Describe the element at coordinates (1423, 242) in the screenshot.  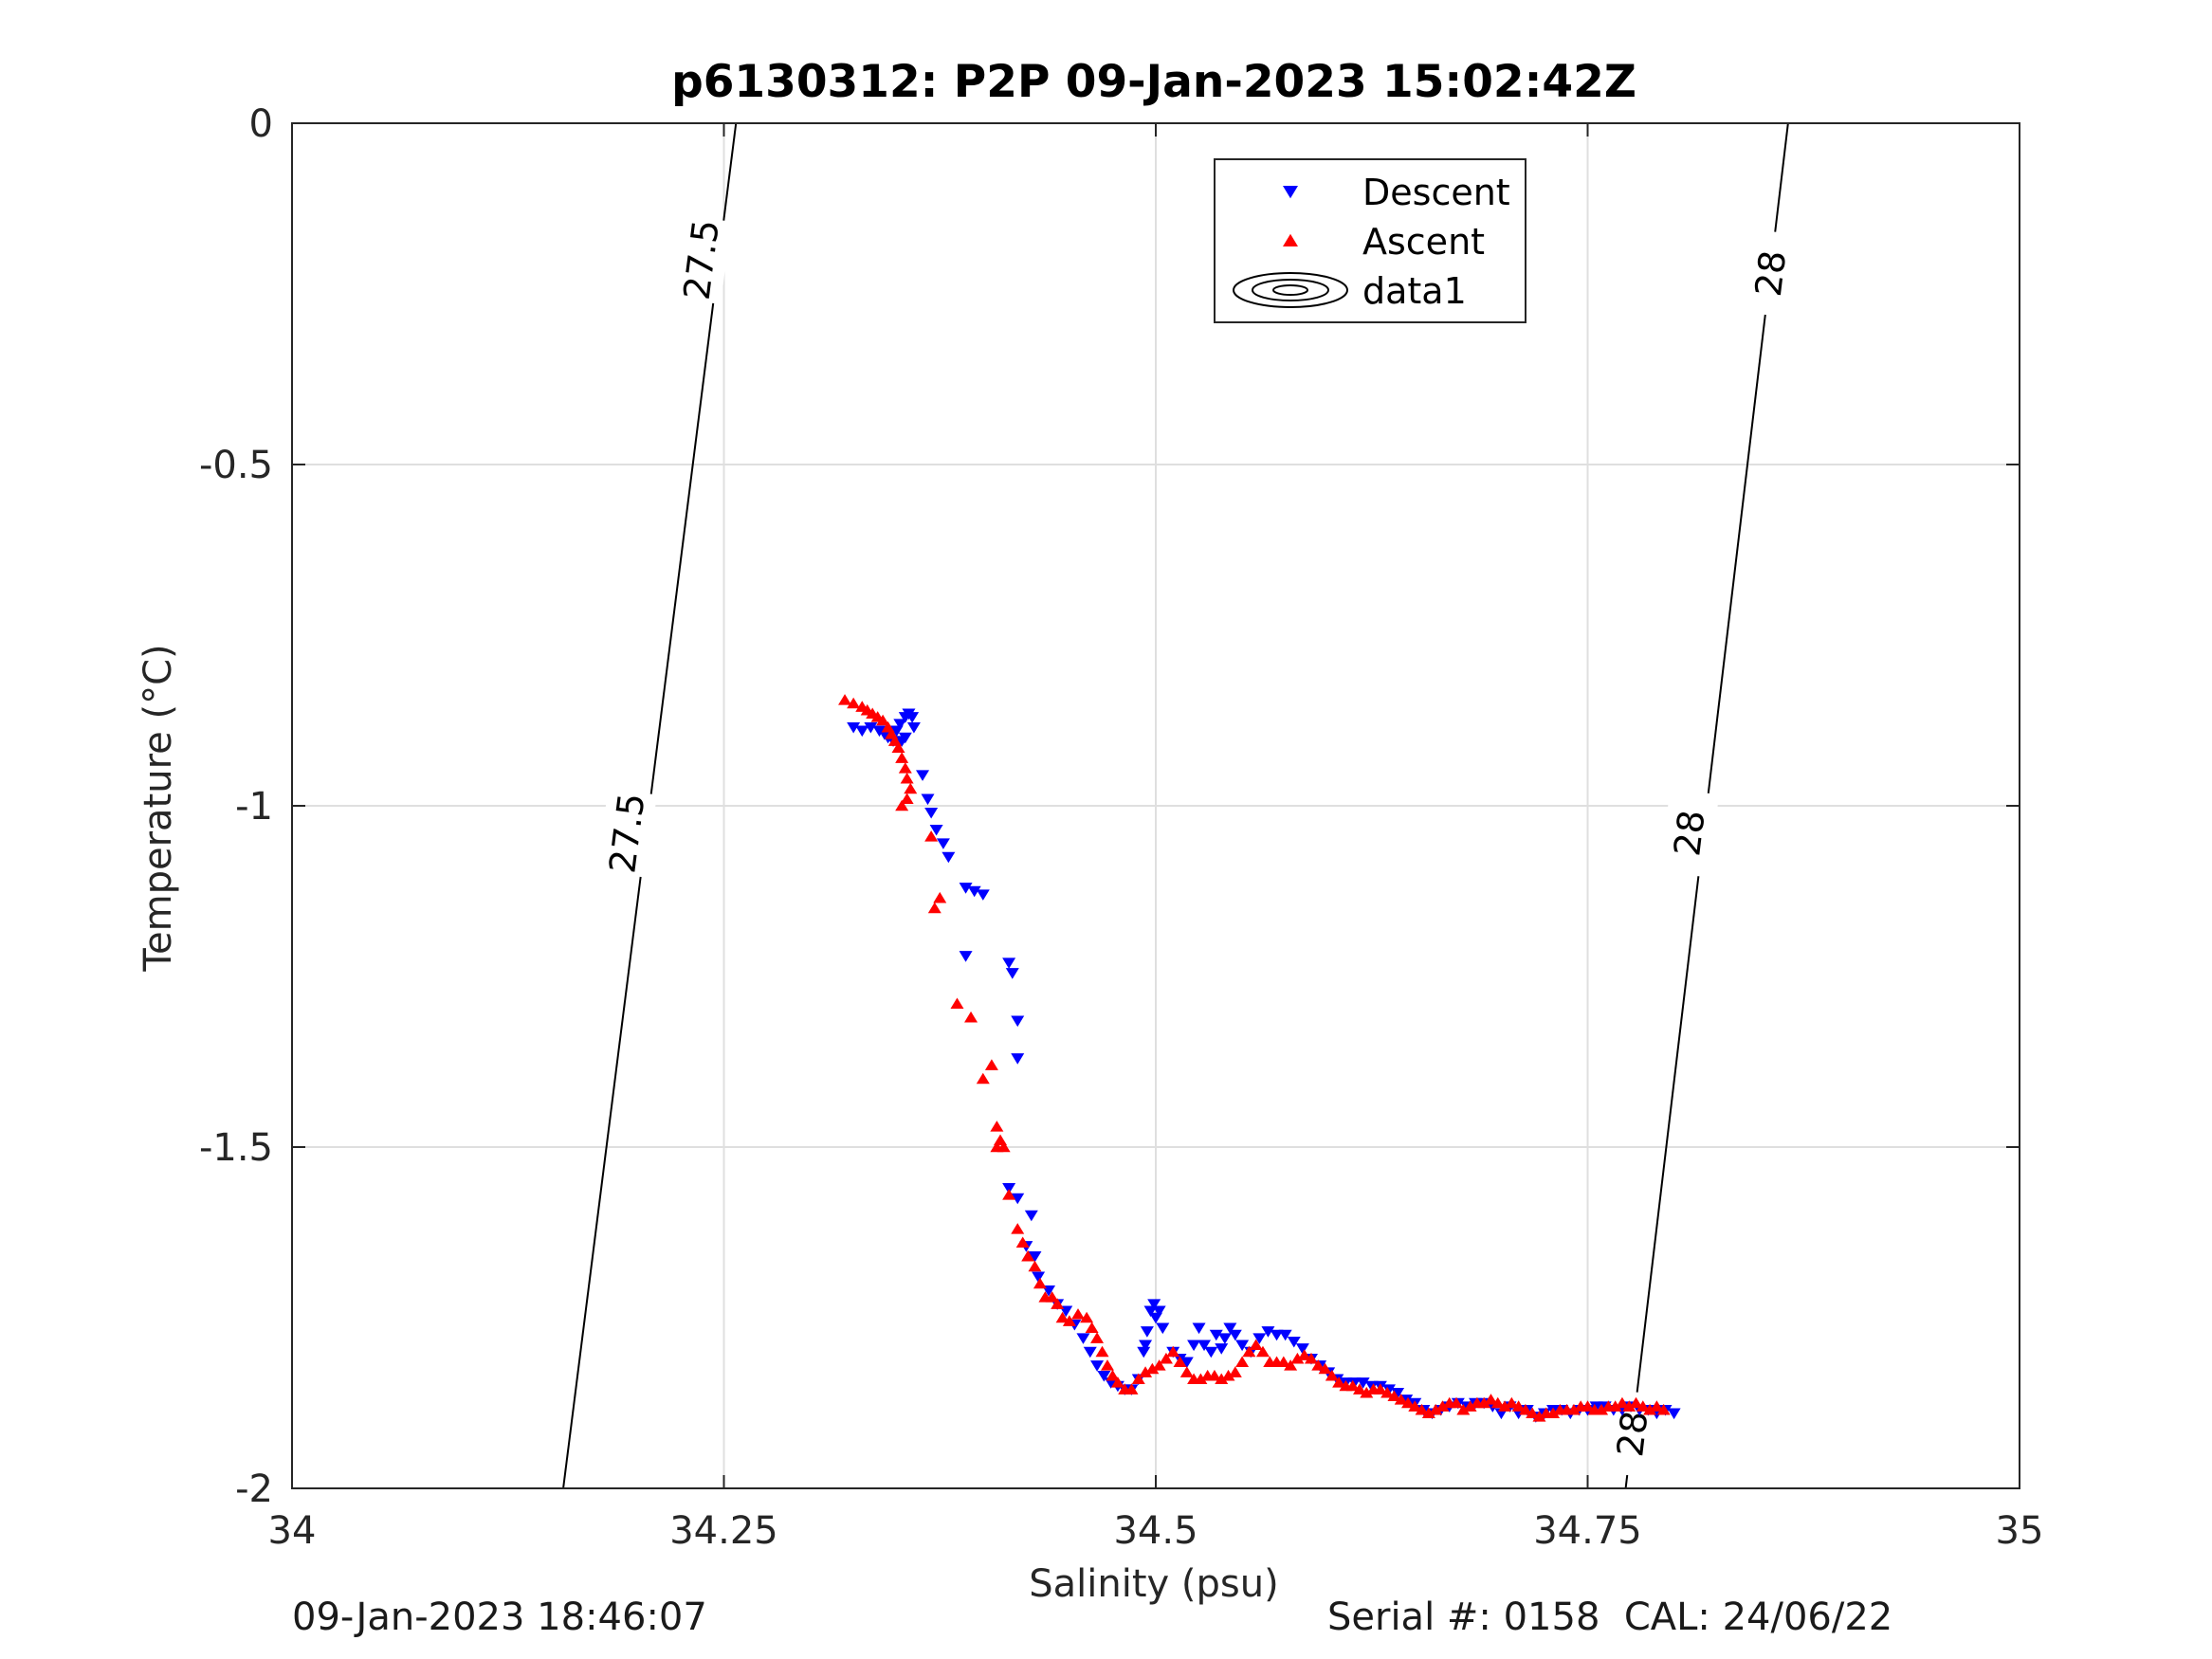
I see `legend-label: Ascent` at that location.